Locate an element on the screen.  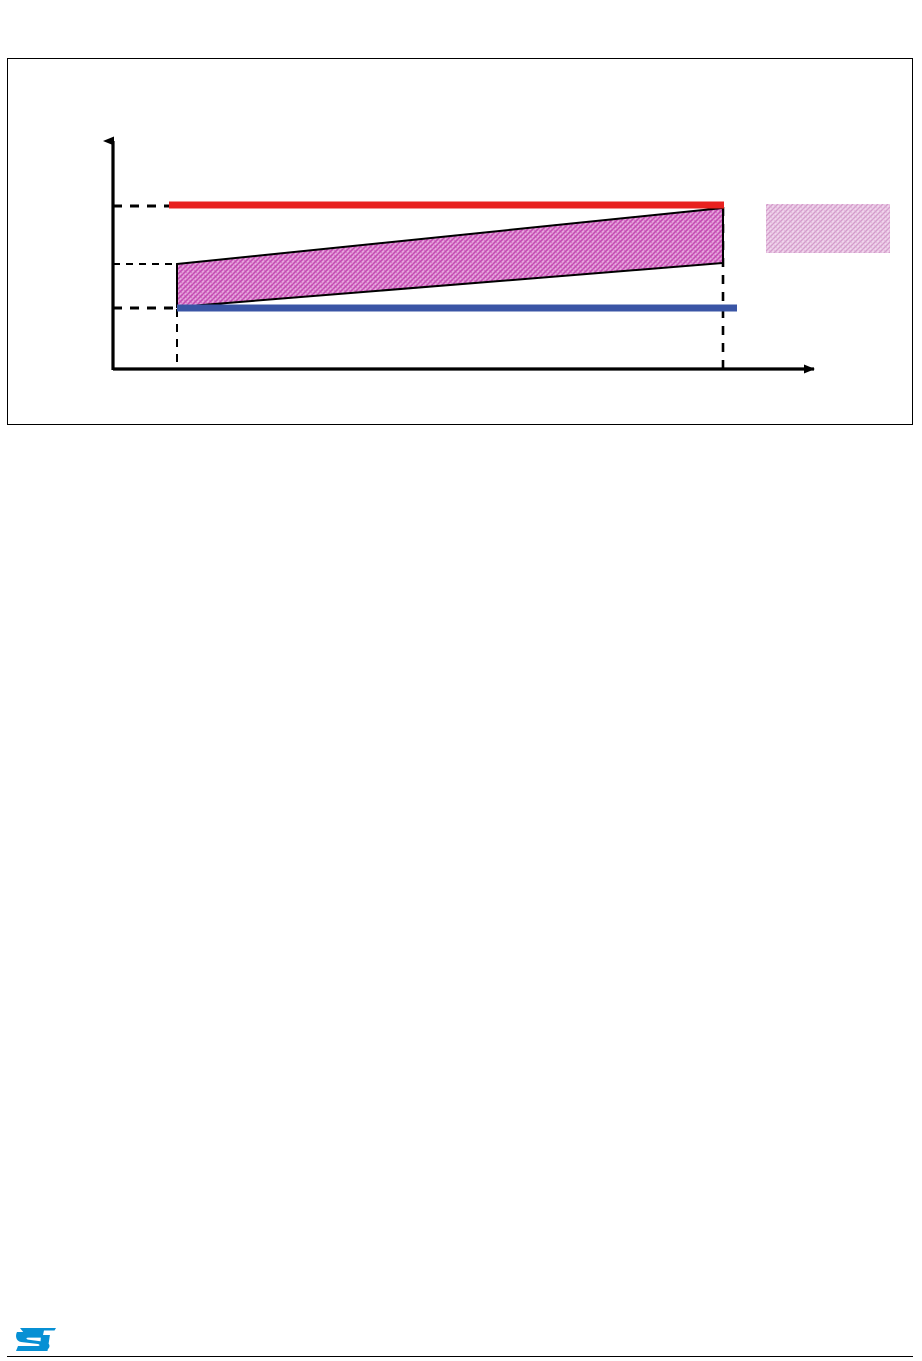
y-tick-guides is located at coordinates (145, 257).